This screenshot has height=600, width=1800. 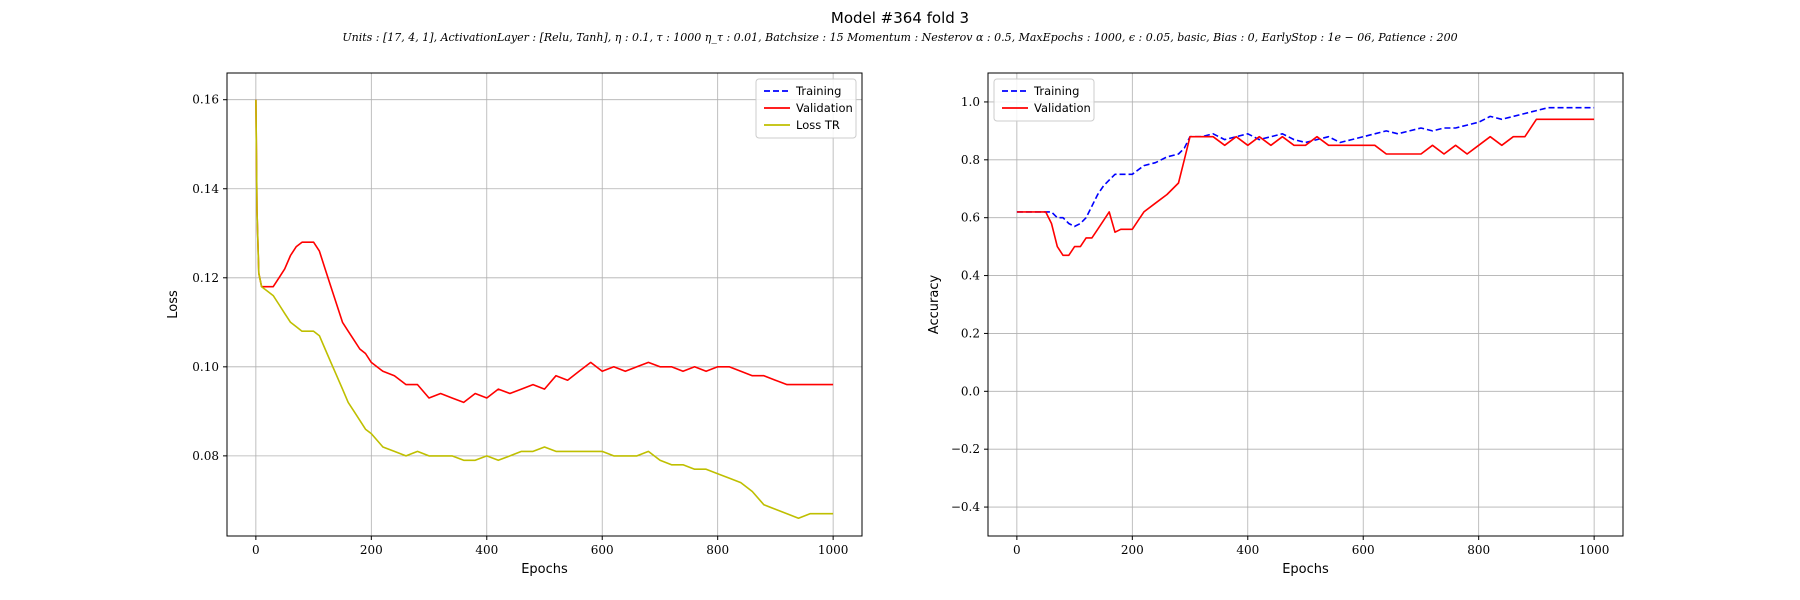 I want to click on series-line-validation, so click(x=1305, y=187).